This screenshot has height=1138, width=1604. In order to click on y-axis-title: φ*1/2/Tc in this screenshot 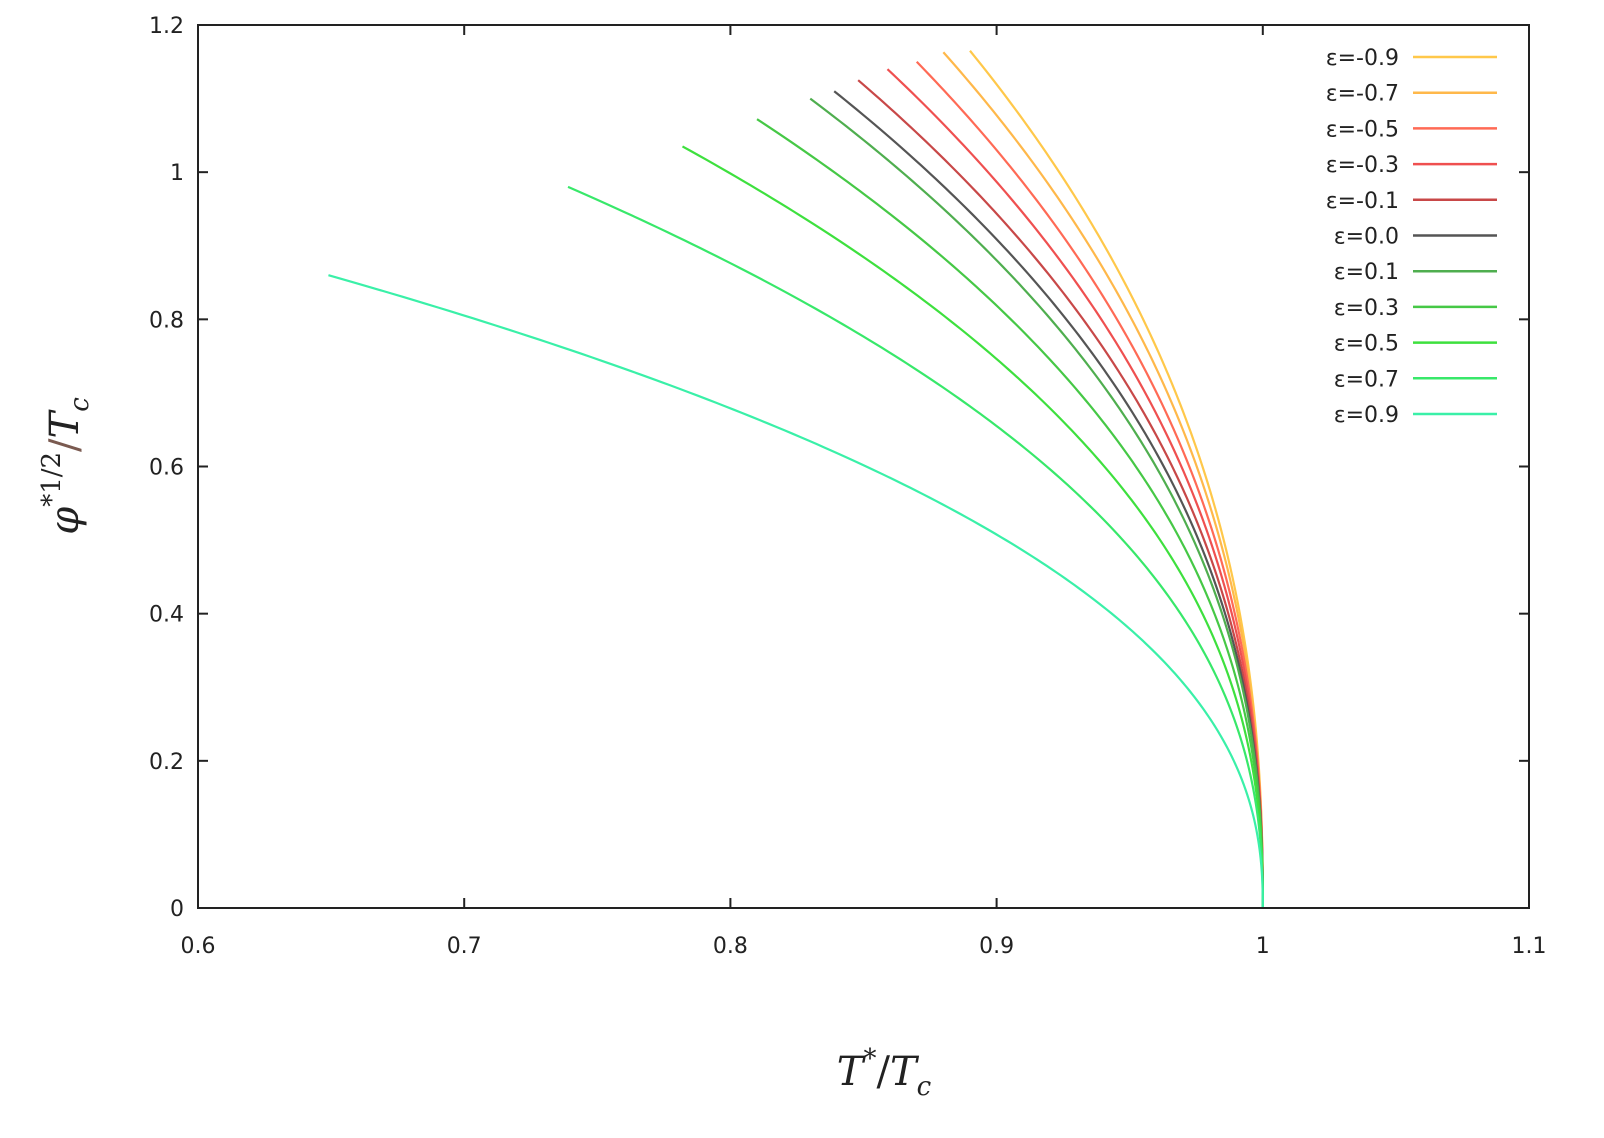, I will do `click(66, 466)`.